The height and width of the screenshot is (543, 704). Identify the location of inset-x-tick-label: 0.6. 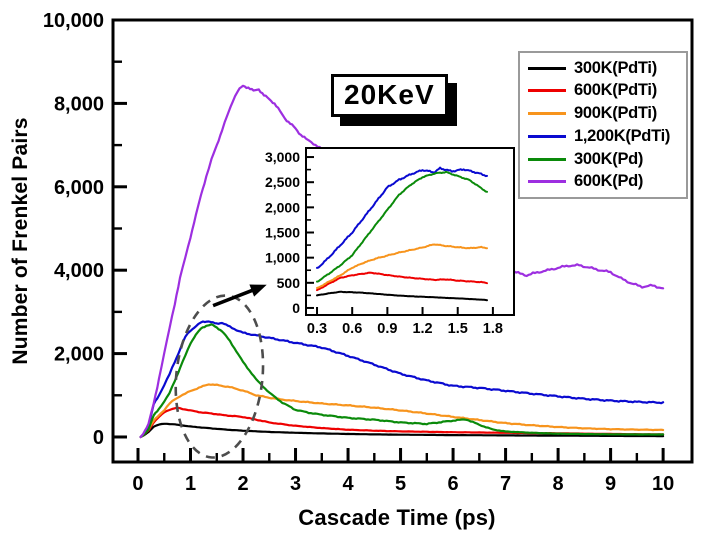
(352, 329).